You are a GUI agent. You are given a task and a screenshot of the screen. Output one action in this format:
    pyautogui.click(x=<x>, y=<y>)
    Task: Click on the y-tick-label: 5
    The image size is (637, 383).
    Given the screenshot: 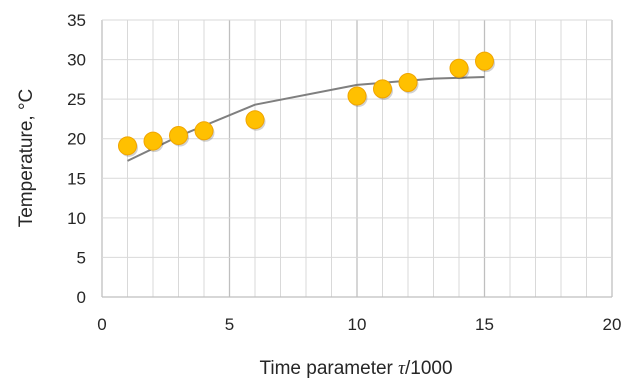 What is the action you would take?
    pyautogui.click(x=81, y=257)
    